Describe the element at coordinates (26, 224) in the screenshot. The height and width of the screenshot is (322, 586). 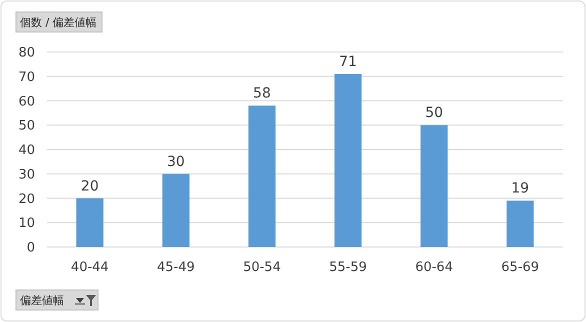
I see `y-tick-label: 10` at that location.